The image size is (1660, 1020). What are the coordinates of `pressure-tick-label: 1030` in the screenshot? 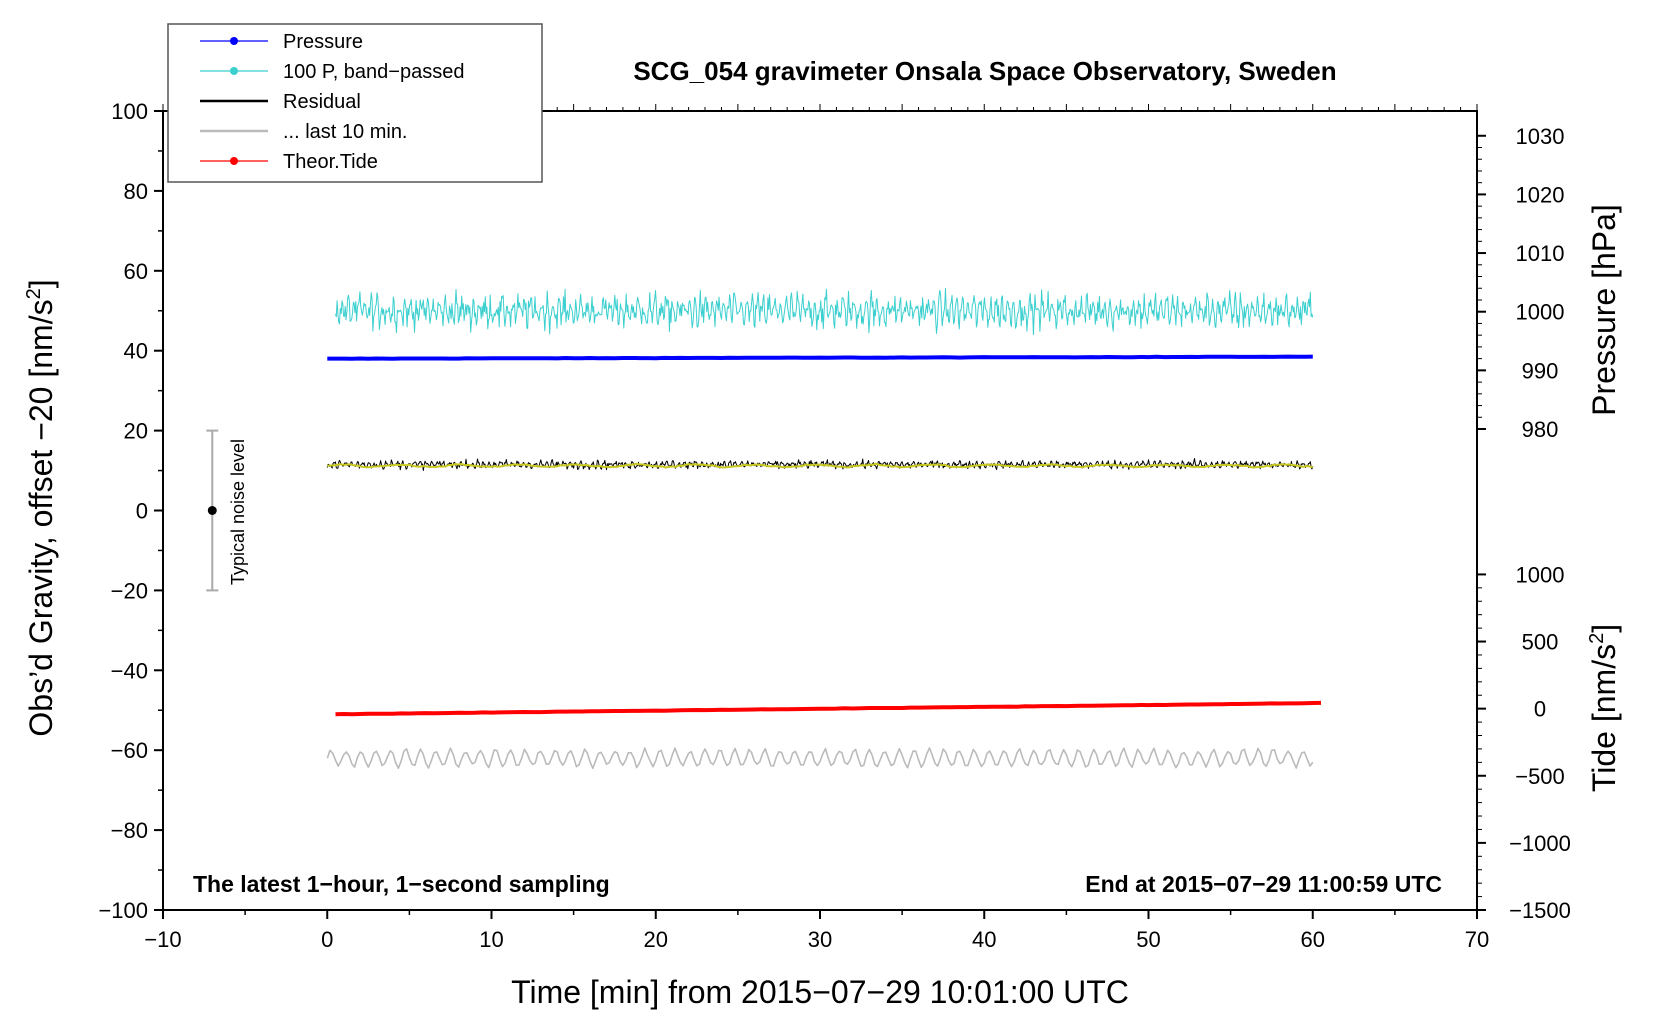 It's located at (1540, 136).